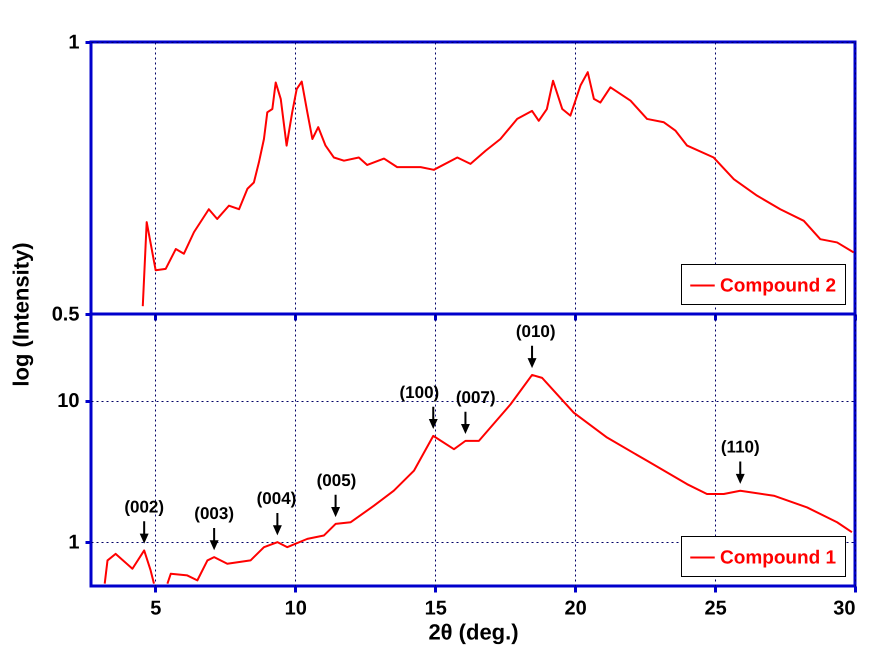 This screenshot has height=650, width=888. Describe the element at coordinates (214, 514) in the screenshot. I see `annotation: (003)` at that location.